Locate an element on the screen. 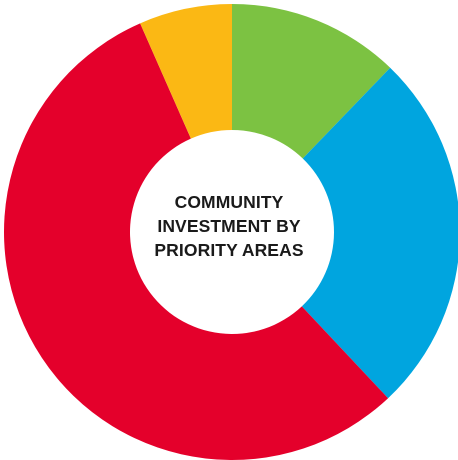 The image size is (458, 460). chart-title-line-3: PRIORITY AREAS is located at coordinates (229, 250).